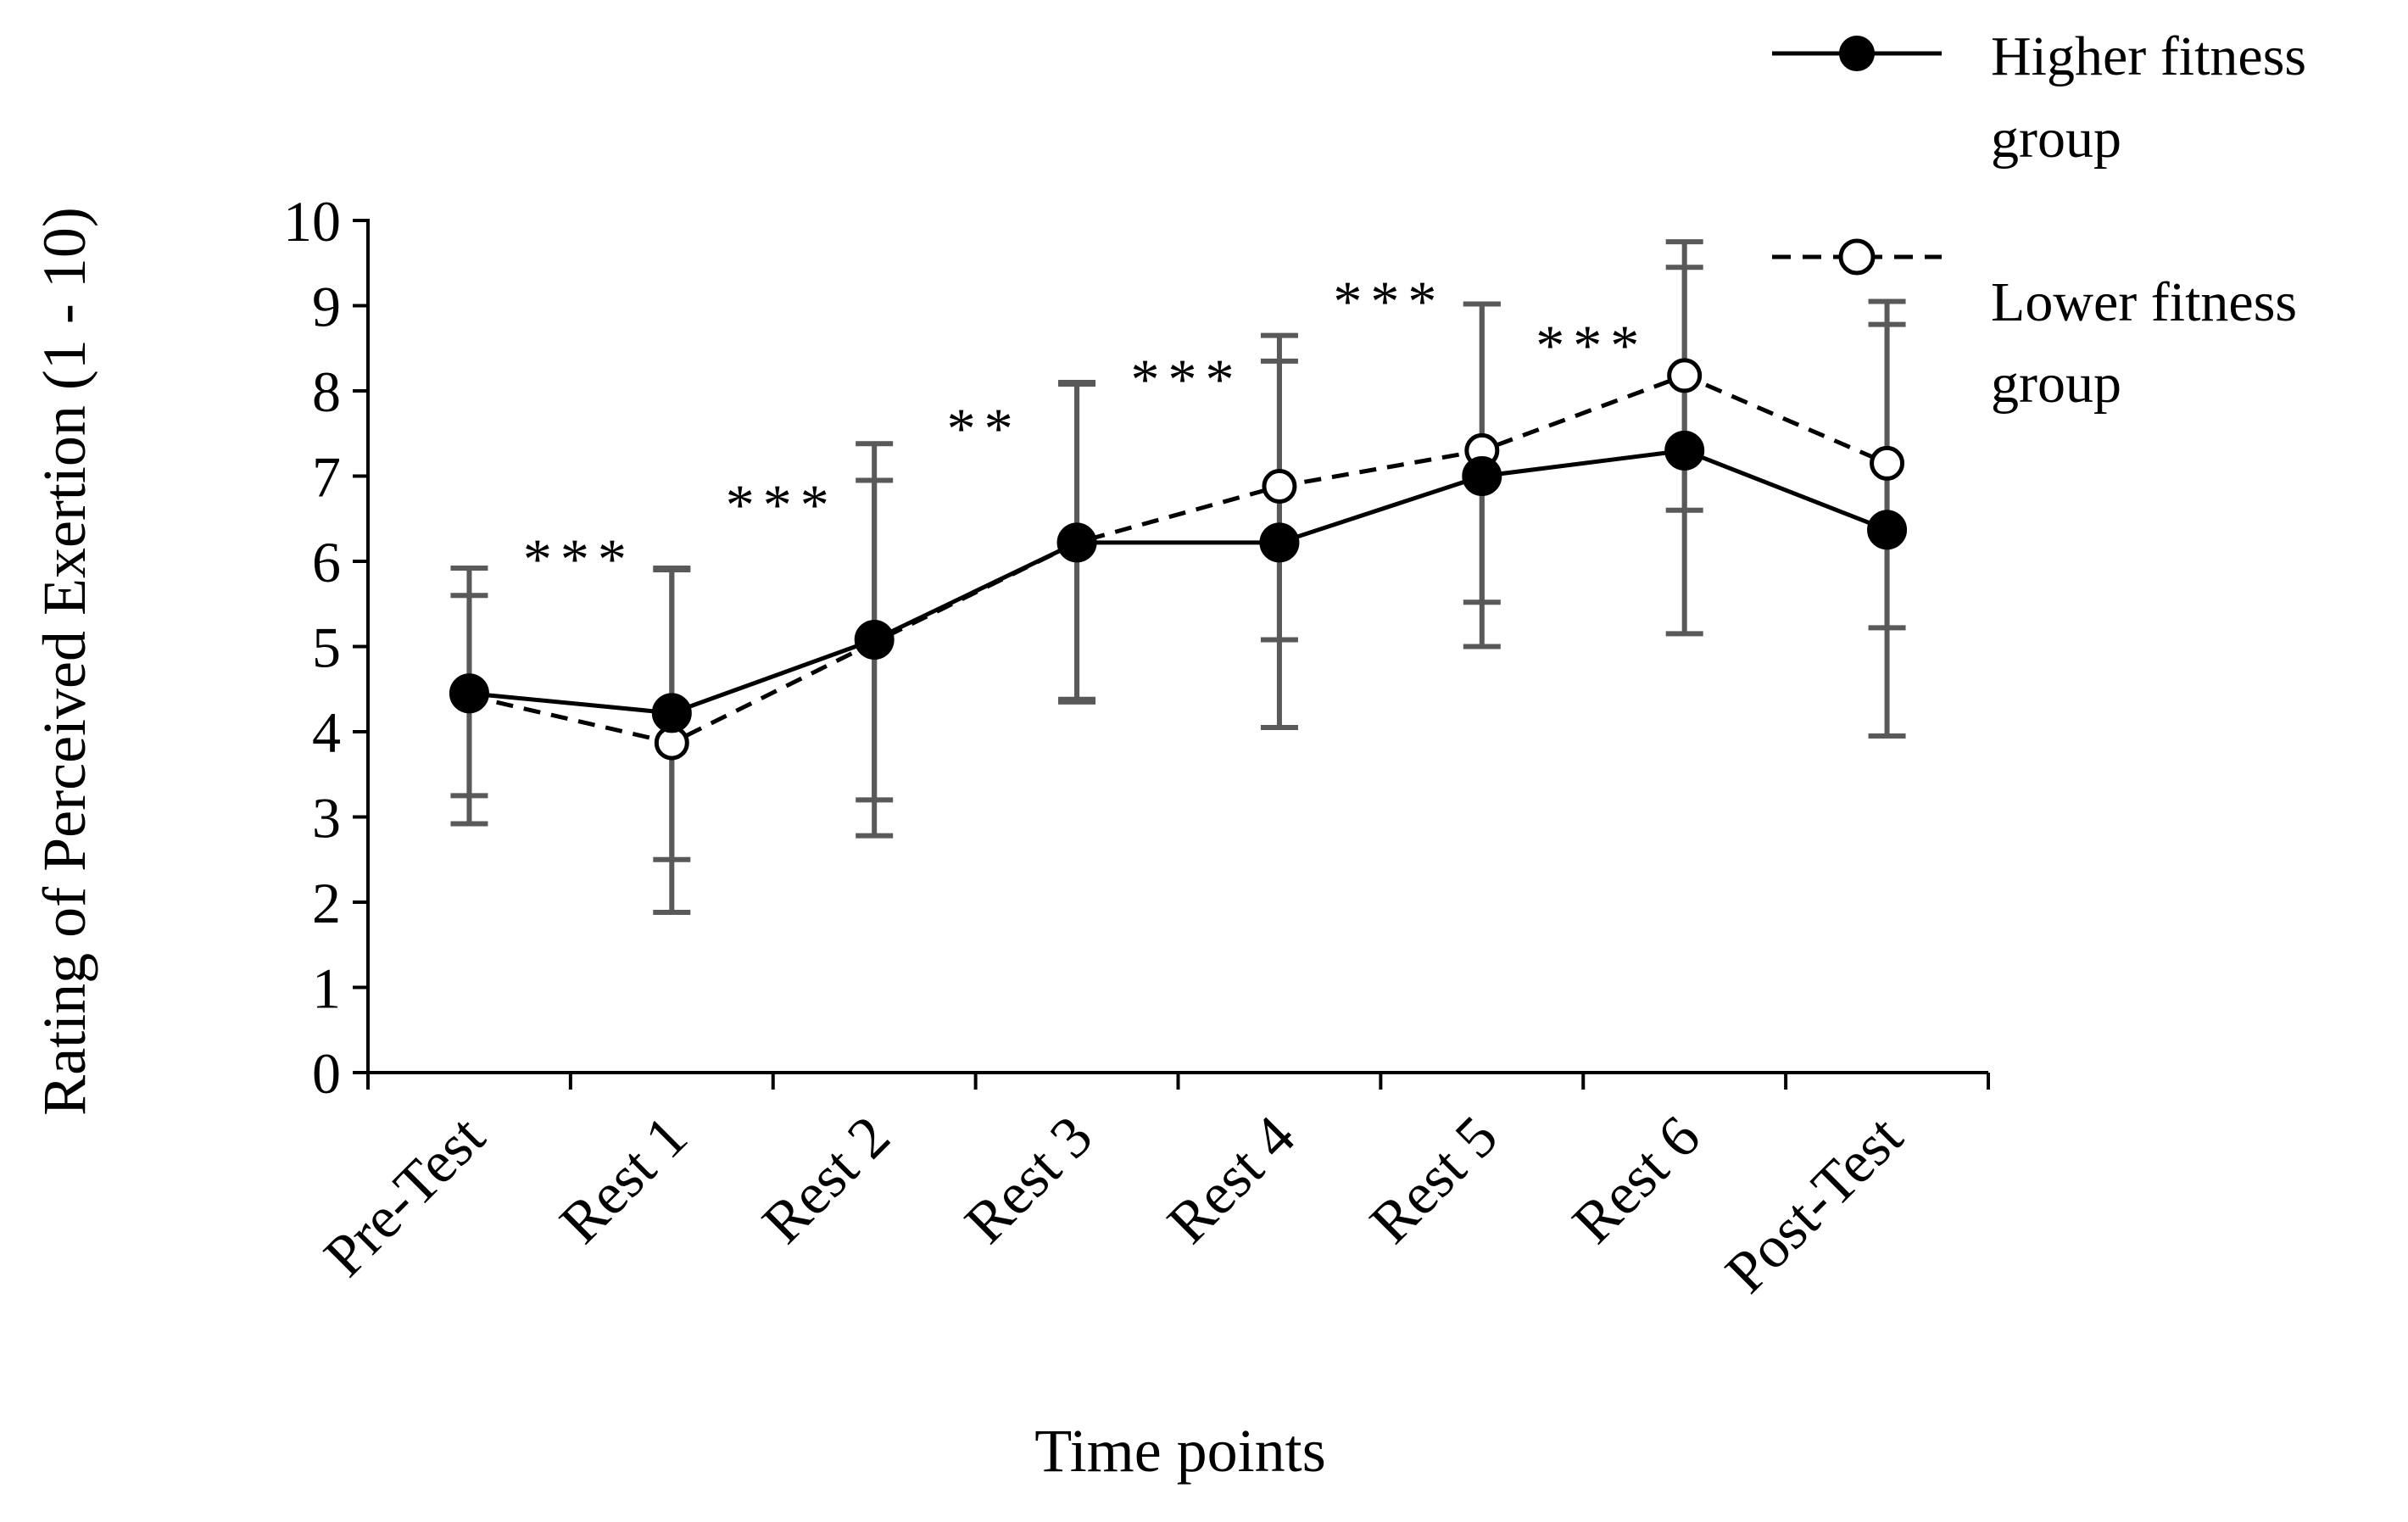 The height and width of the screenshot is (1522, 2408). What do you see at coordinates (326, 307) in the screenshot?
I see `y-tick-label: 9` at bounding box center [326, 307].